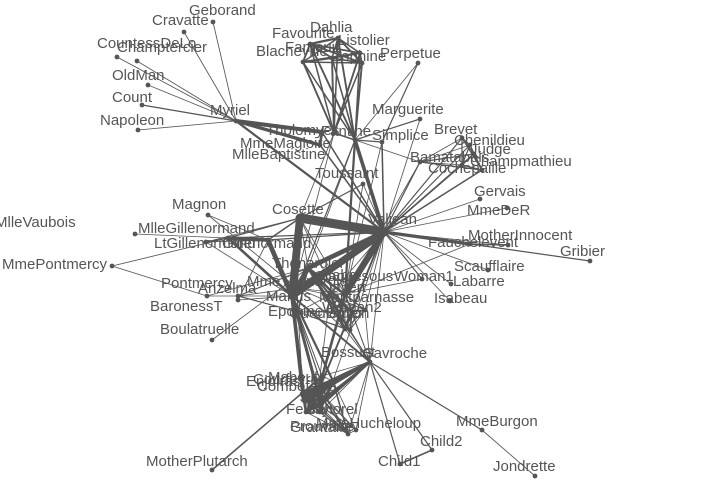 This screenshot has height=504, width=720. Describe the element at coordinates (387, 151) in the screenshot. I see `edge-bamatabois-fantine` at that location.